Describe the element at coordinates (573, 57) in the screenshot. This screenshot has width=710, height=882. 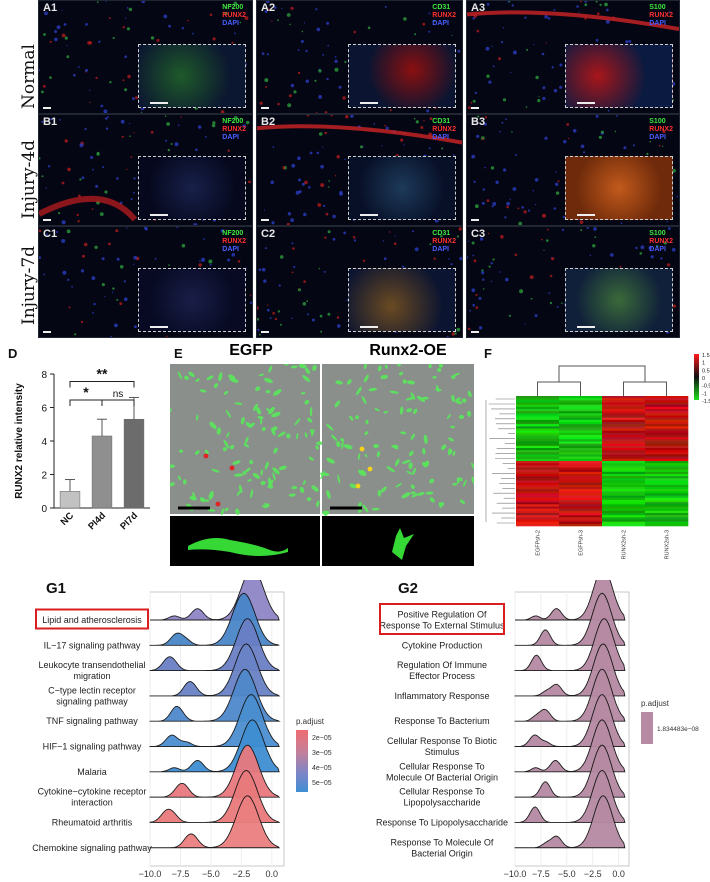
I see `if-tile-a3: A3 S100 RUNX2 DAPI` at that location.